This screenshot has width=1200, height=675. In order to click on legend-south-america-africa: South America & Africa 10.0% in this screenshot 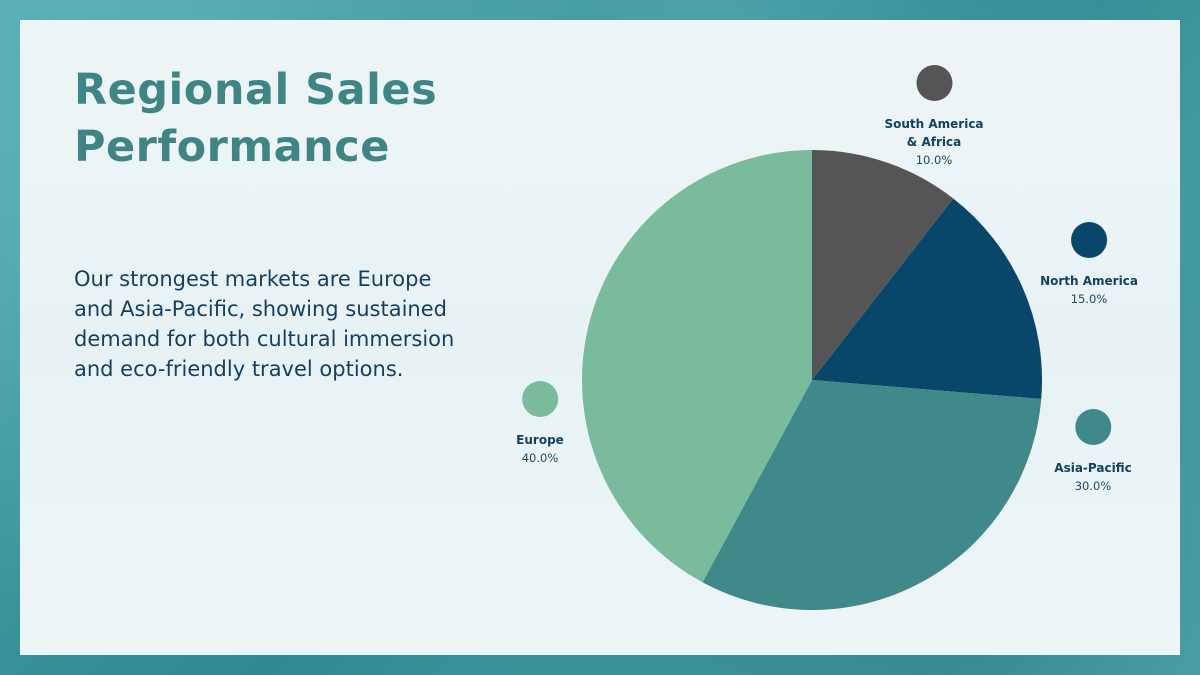, I will do `click(934, 117)`.